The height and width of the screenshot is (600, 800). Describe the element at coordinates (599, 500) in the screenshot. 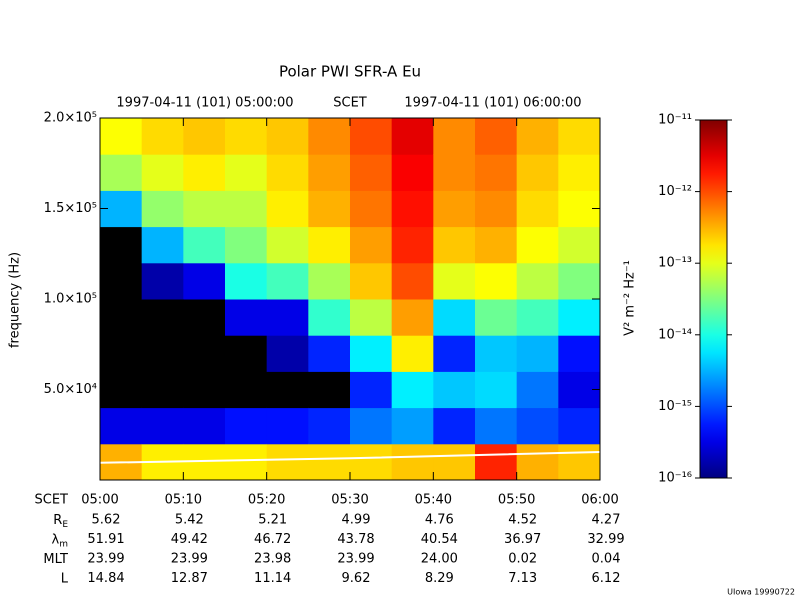

I see `x-tick-label: 06:00` at that location.